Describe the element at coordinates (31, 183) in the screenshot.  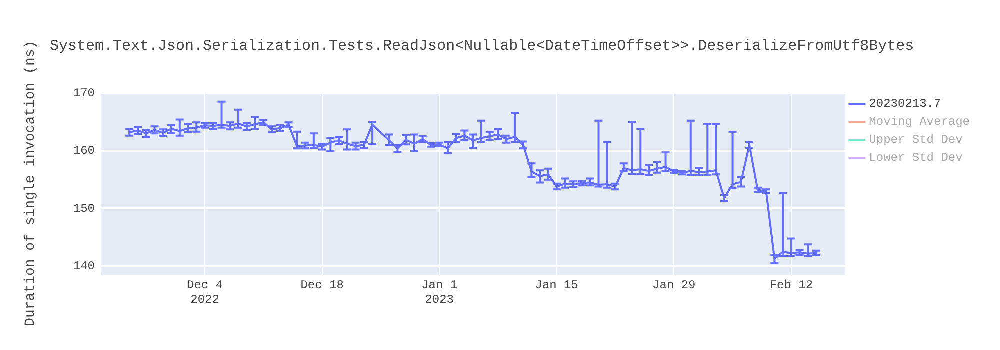
I see `y-axis-title: Duration of single invocation (ns)` at that location.